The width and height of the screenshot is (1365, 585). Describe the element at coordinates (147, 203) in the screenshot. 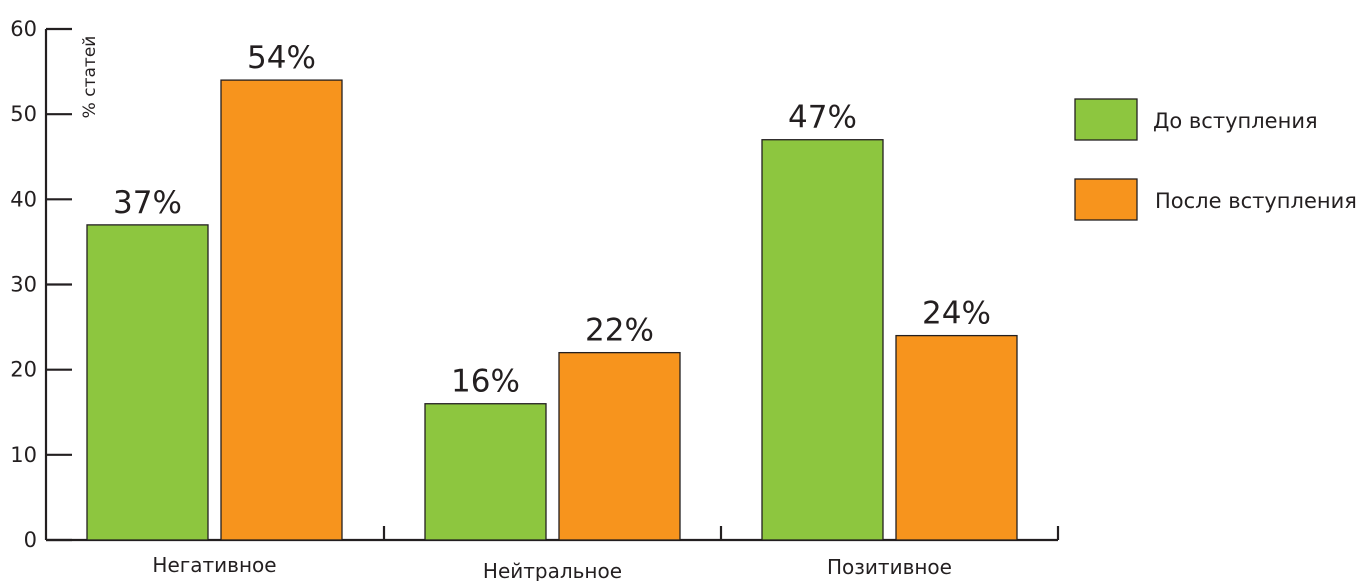

I see `data-label: 37%` at that location.